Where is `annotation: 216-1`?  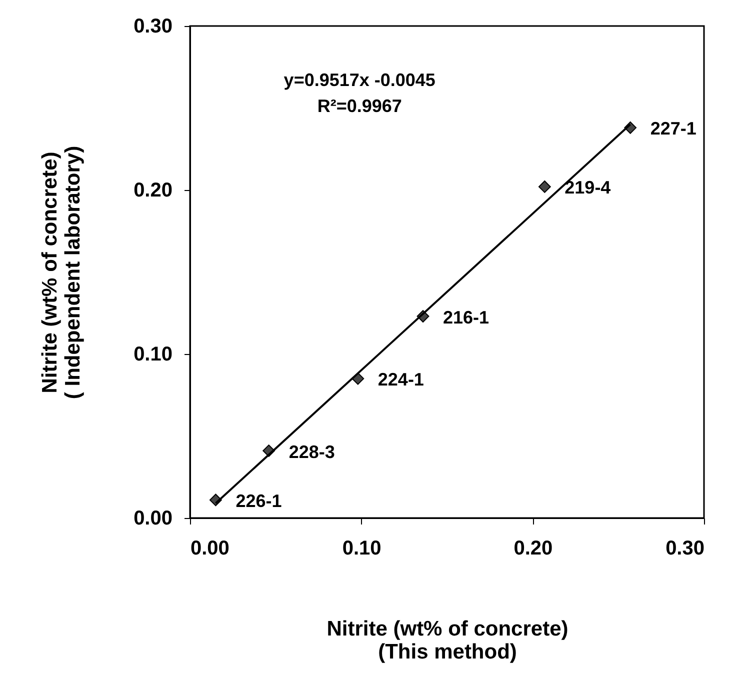 annotation: 216-1 is located at coordinates (466, 317).